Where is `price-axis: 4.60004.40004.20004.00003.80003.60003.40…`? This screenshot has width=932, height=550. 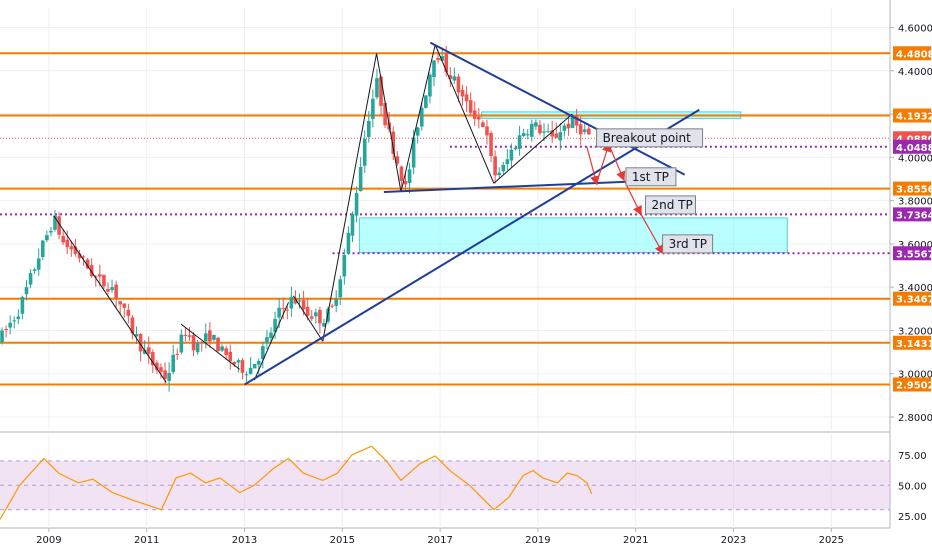 price-axis: 4.60004.40004.20004.00003.80003.60003.40… is located at coordinates (911, 273).